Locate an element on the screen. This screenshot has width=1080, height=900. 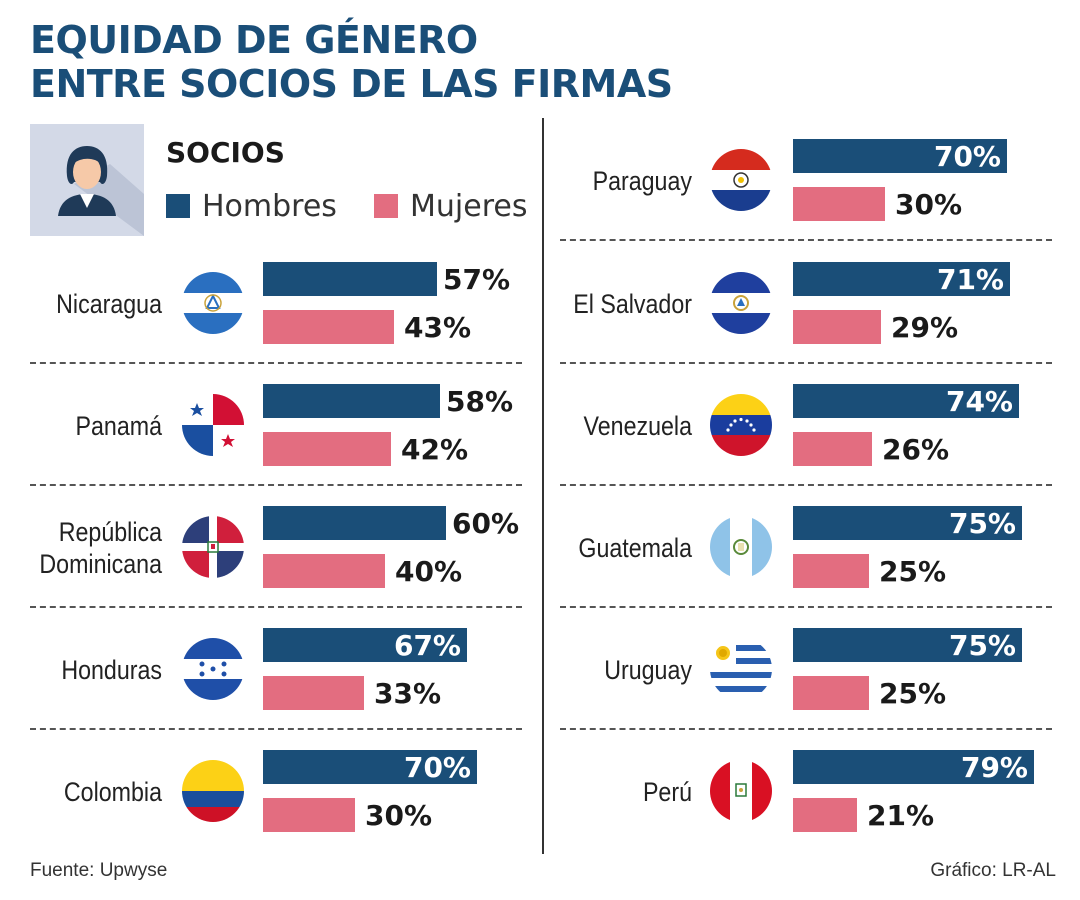
bar-label-hombres-peru: 79% is located at coordinates (994, 767).